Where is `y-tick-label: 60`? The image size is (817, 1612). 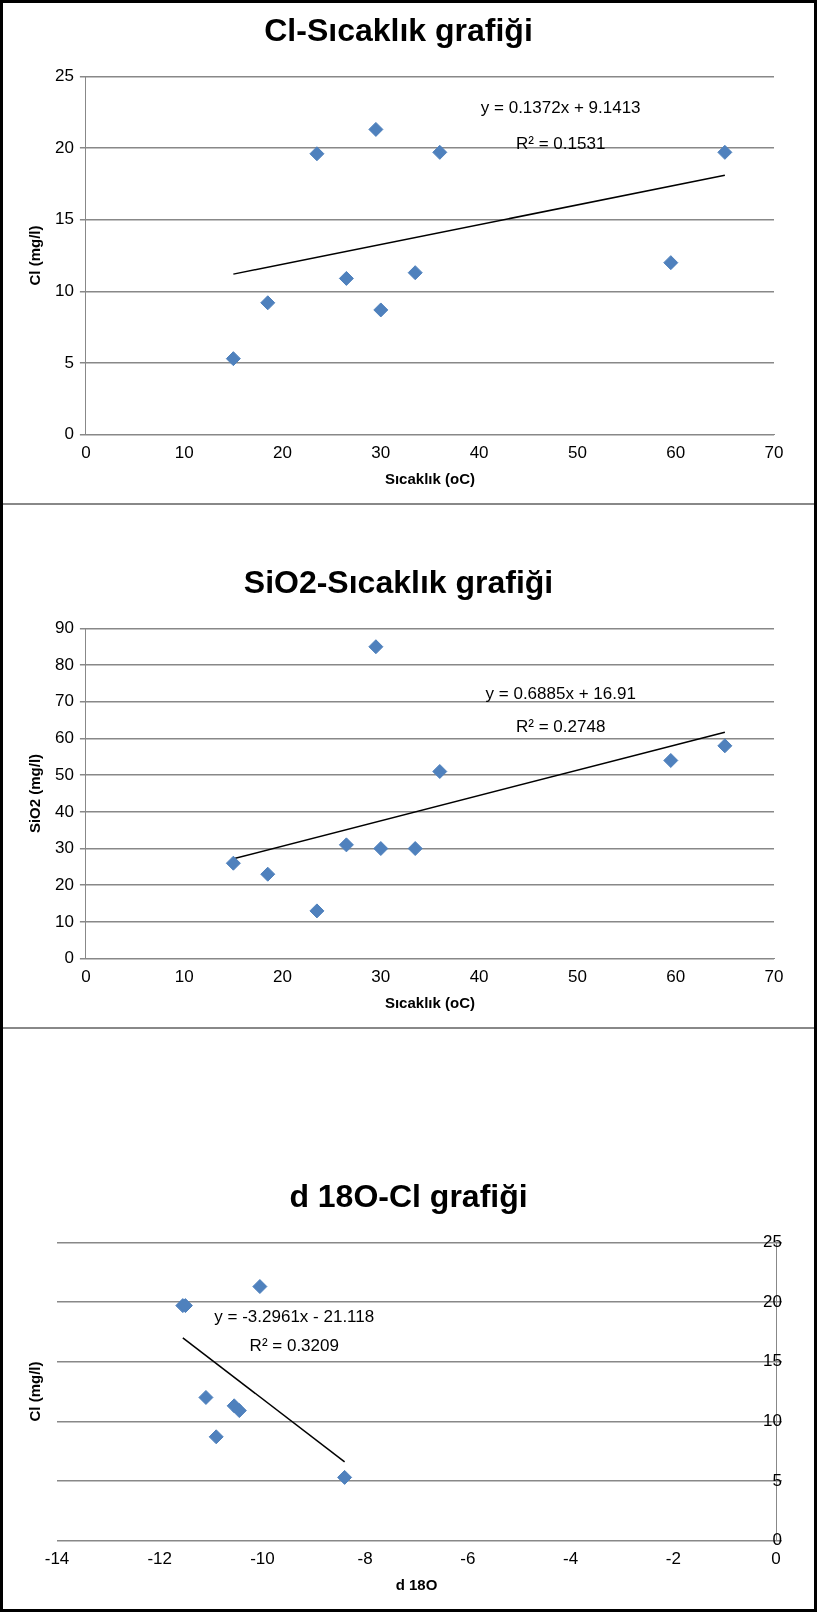
y-tick-label: 60 is located at coordinates (64, 738).